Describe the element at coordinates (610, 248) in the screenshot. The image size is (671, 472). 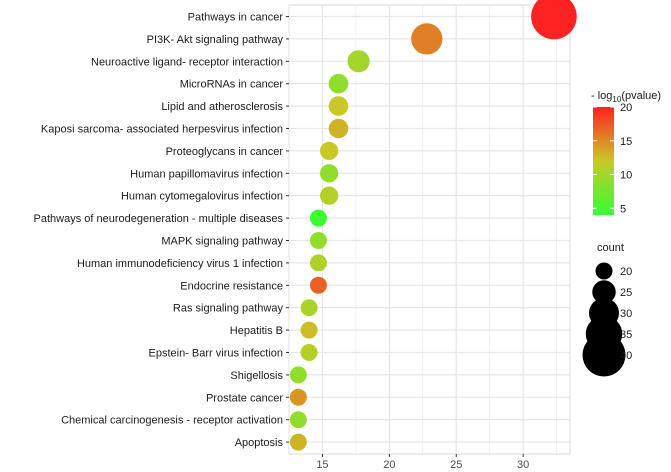
I see `size-legend-title: count` at that location.